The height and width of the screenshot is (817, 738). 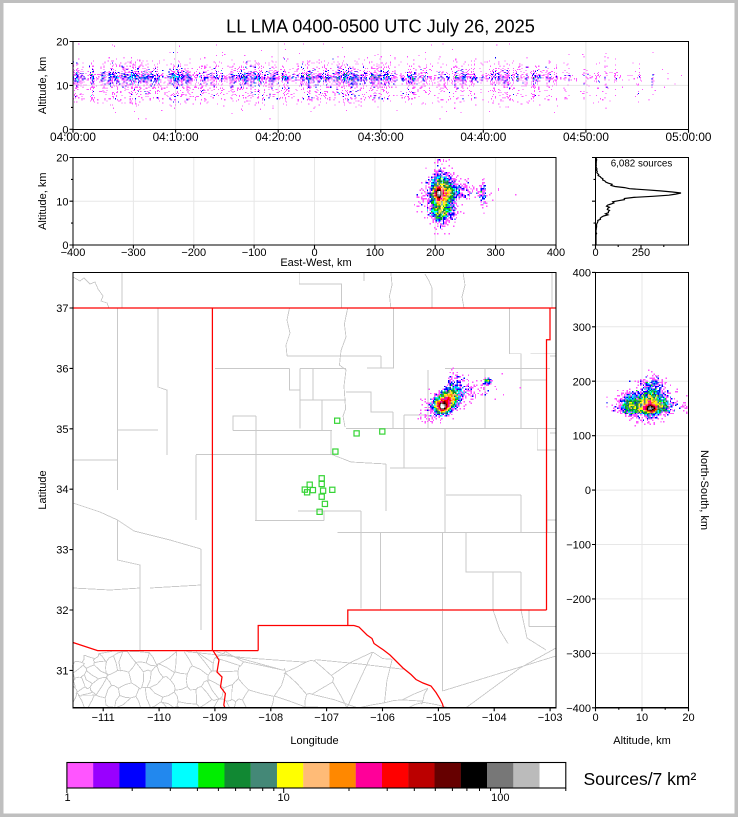 What do you see at coordinates (642, 164) in the screenshot?
I see `svg-text: 6,082 sources` at bounding box center [642, 164].